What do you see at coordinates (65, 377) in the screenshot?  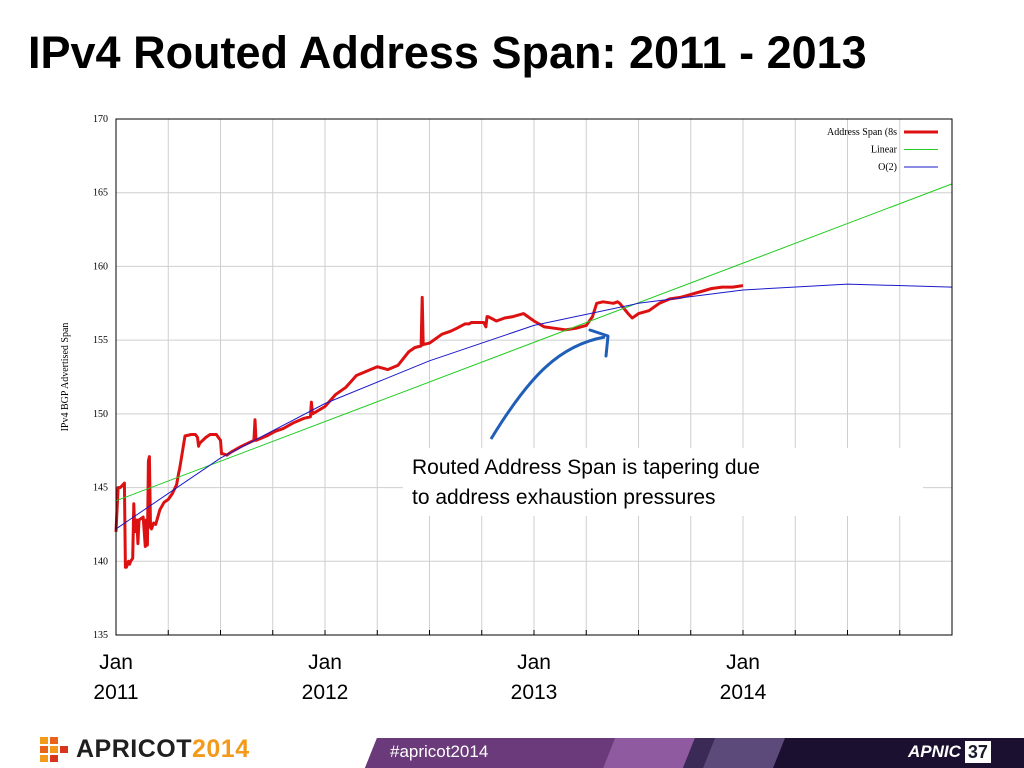 I see `y-axis-label: IPv4 BGP Advertised Span` at bounding box center [65, 377].